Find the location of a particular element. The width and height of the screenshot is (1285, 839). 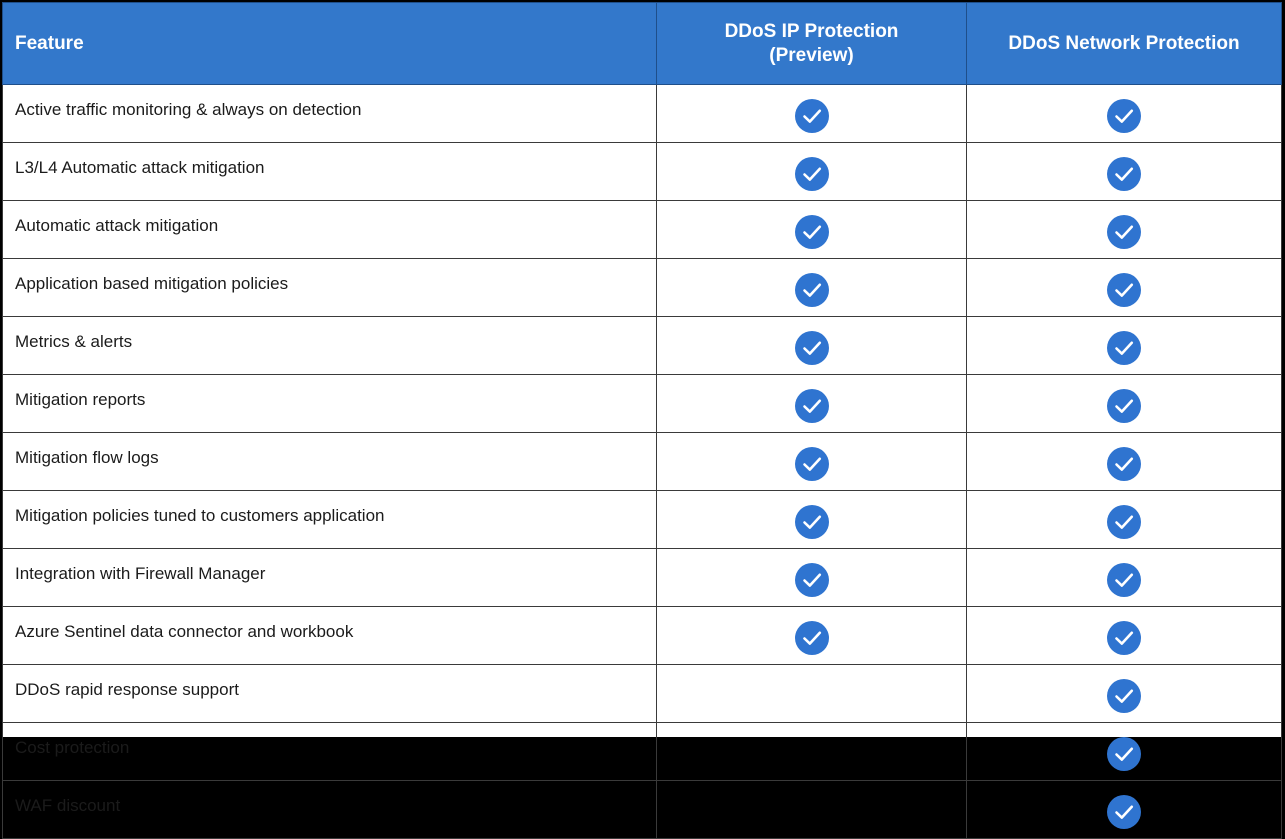

feature-name-cell: Automatic attack mitigation is located at coordinates (329, 229).